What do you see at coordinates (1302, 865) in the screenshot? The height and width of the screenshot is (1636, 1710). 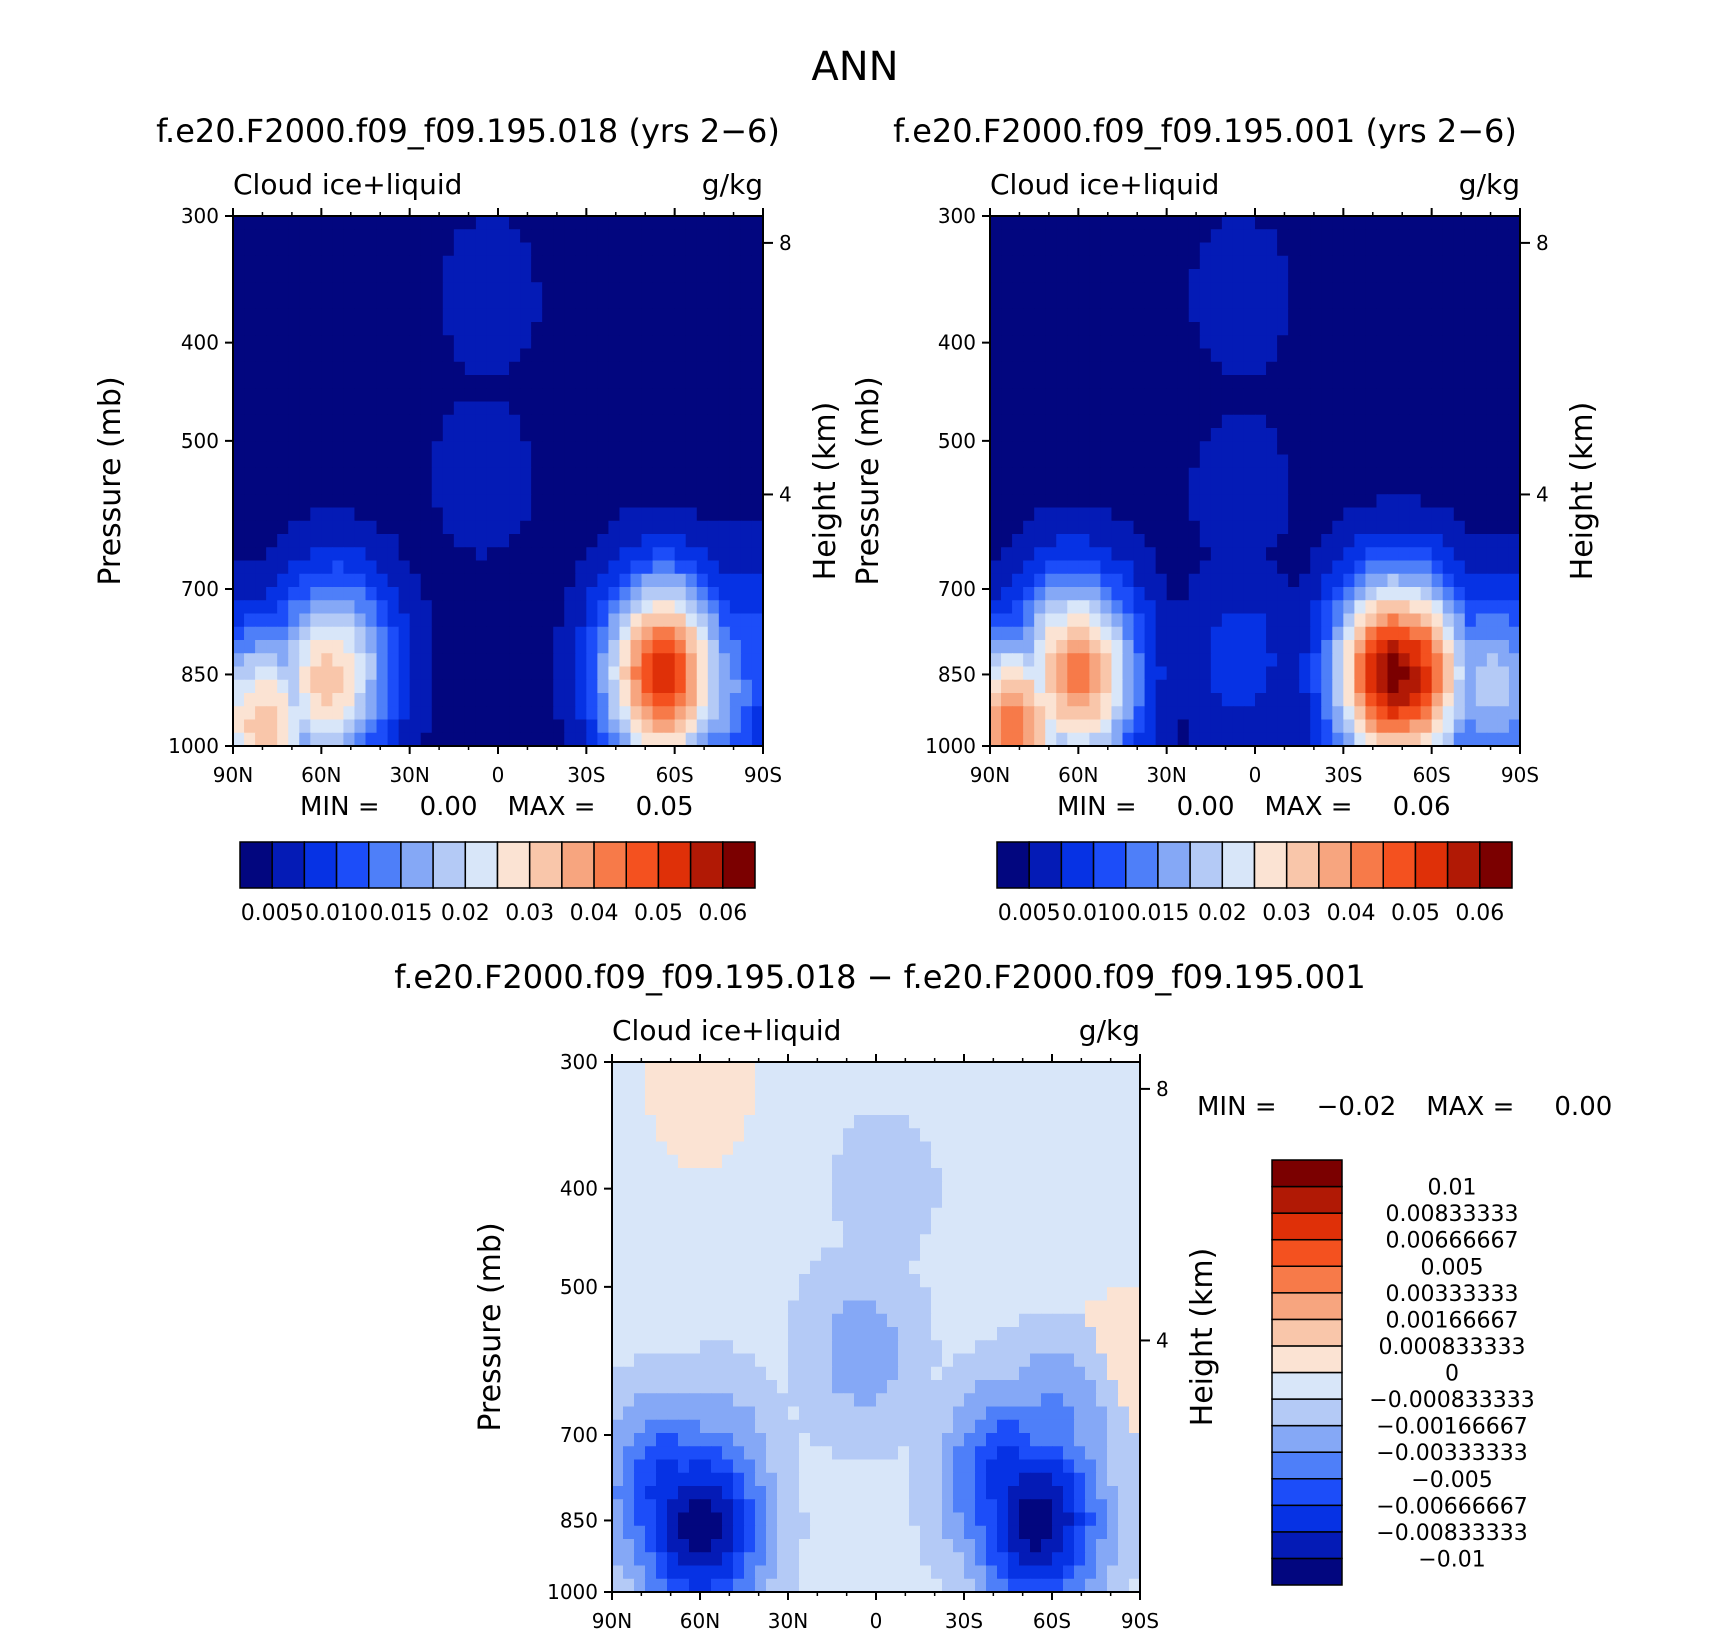 I see `colorbar-swatch` at bounding box center [1302, 865].